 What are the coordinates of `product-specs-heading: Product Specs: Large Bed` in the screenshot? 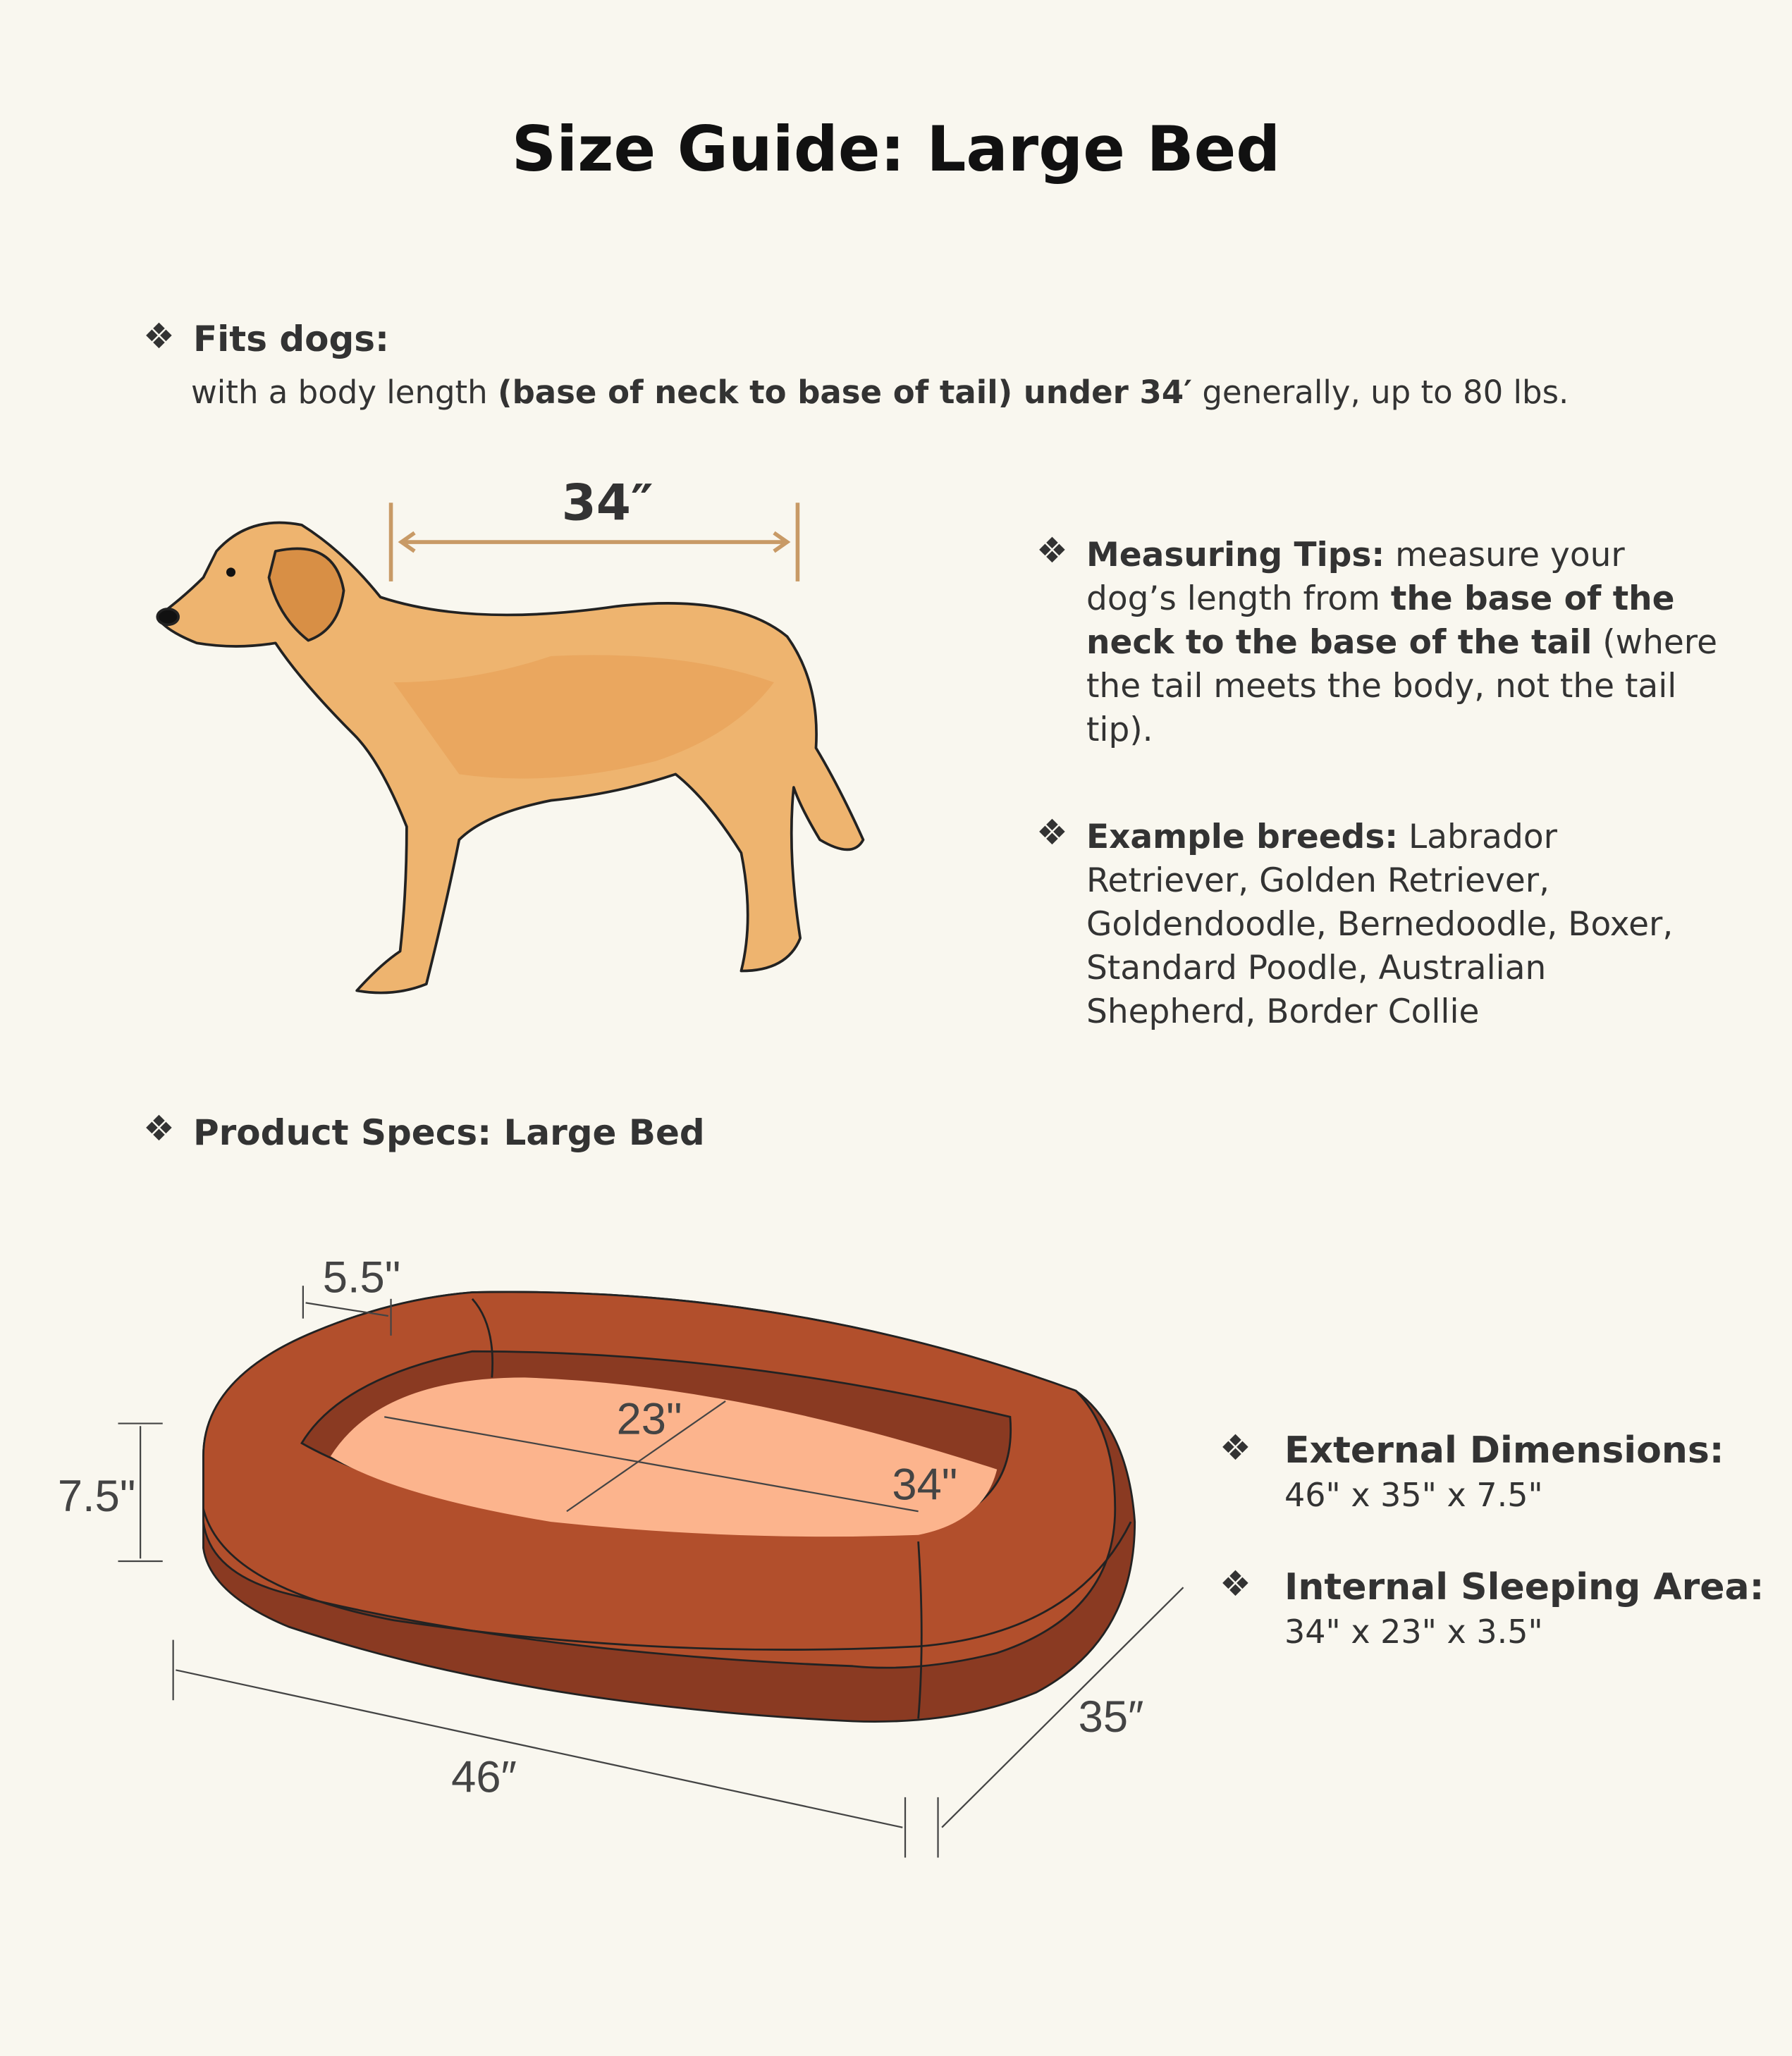 It's located at (449, 1132).